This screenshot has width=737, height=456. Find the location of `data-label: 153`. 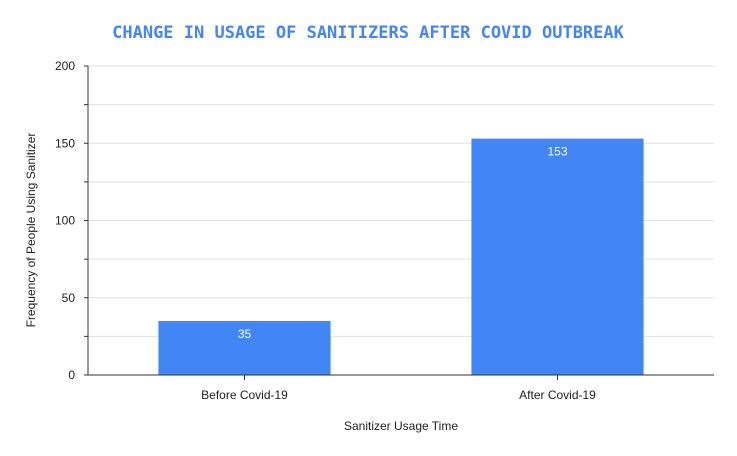

data-label: 153 is located at coordinates (557, 152).